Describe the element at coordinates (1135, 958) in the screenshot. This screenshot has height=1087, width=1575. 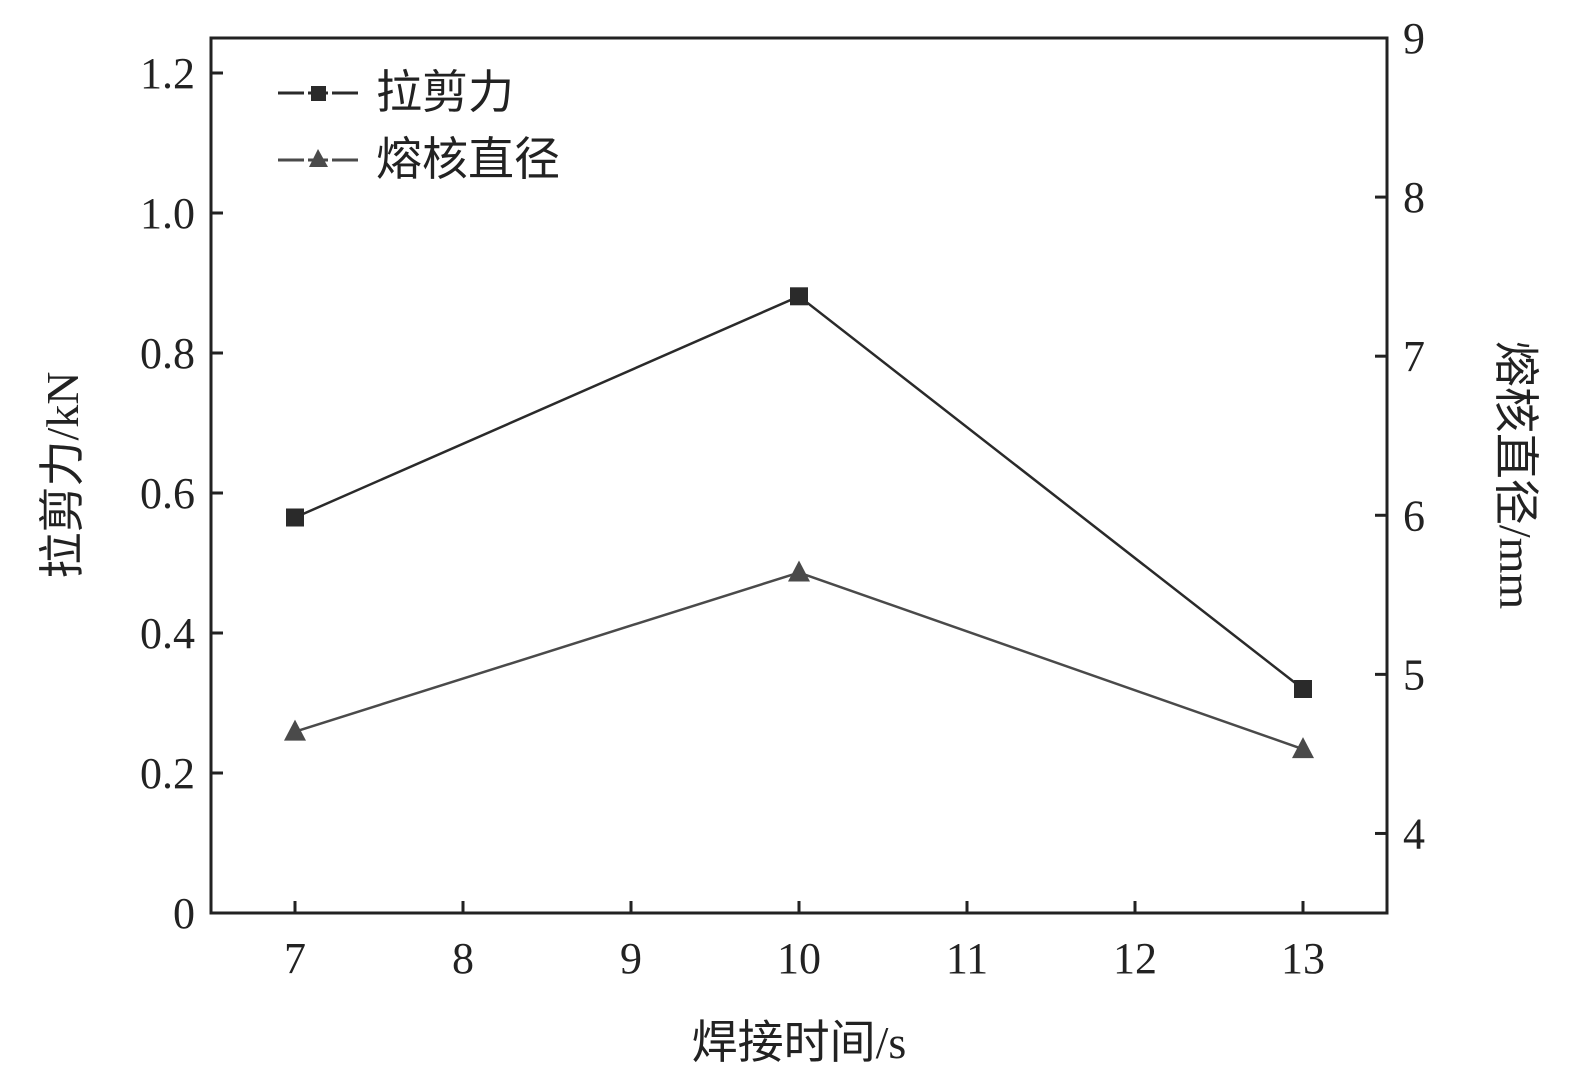
I see `x-tick-label: 12` at that location.